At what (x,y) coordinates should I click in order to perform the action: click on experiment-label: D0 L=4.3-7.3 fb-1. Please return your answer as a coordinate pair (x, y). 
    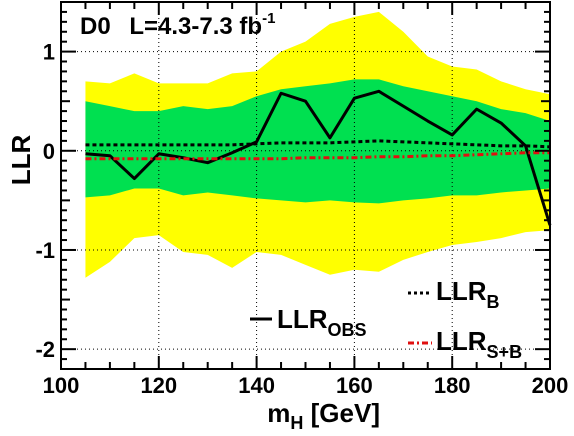
    Looking at the image, I should click on (177, 25).